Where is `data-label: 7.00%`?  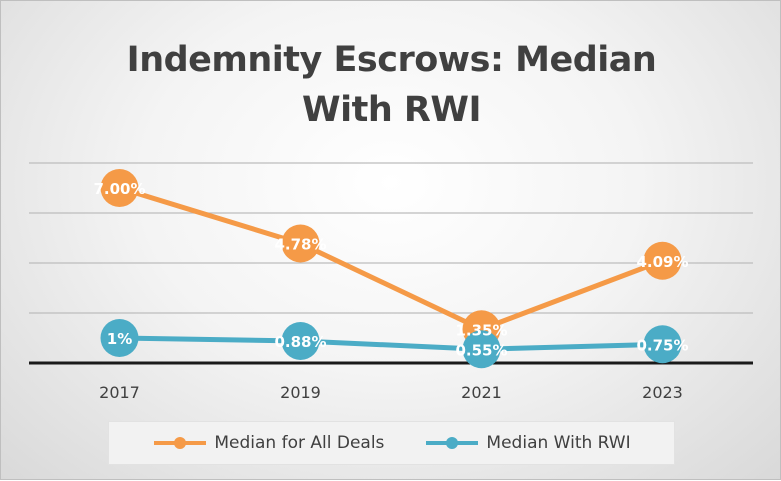
data-label: 7.00% is located at coordinates (119, 189).